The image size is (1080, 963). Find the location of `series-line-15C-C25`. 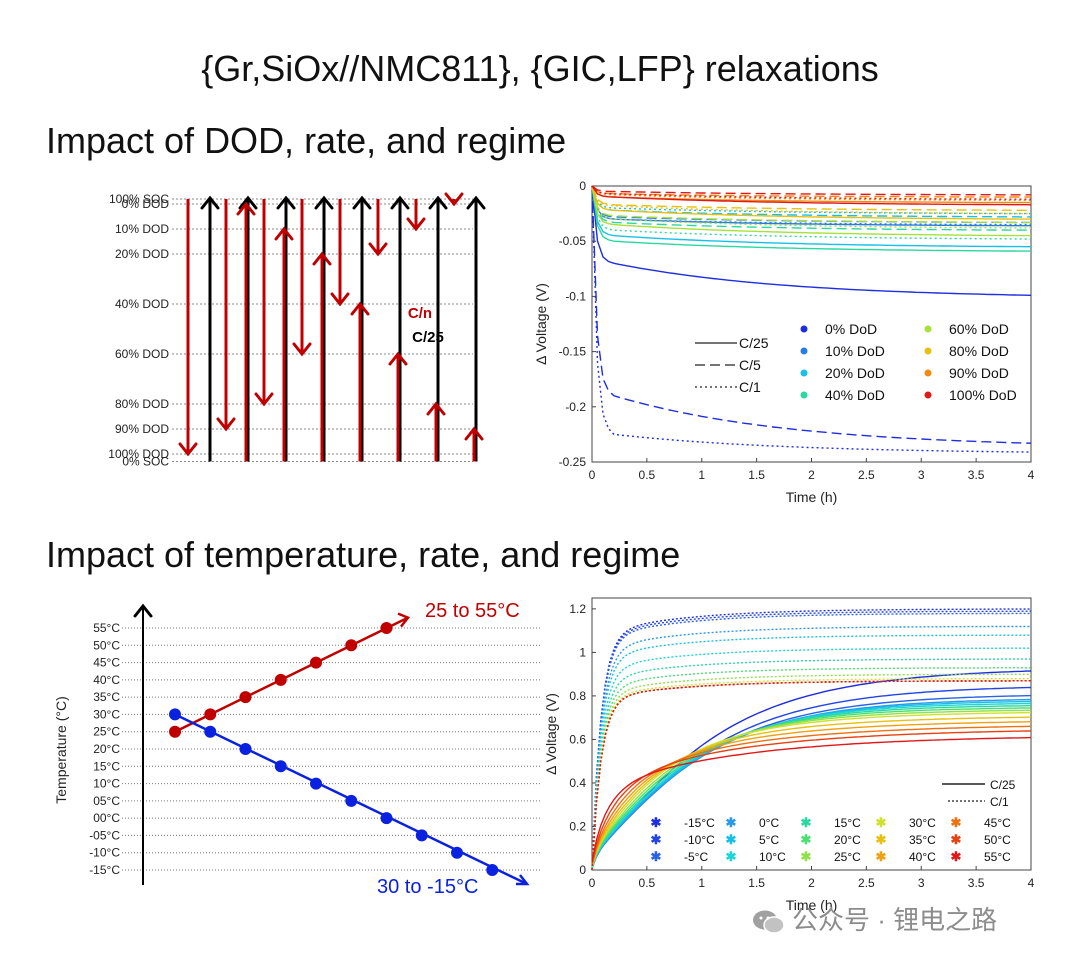

series-line-15C-C25 is located at coordinates (811, 786).